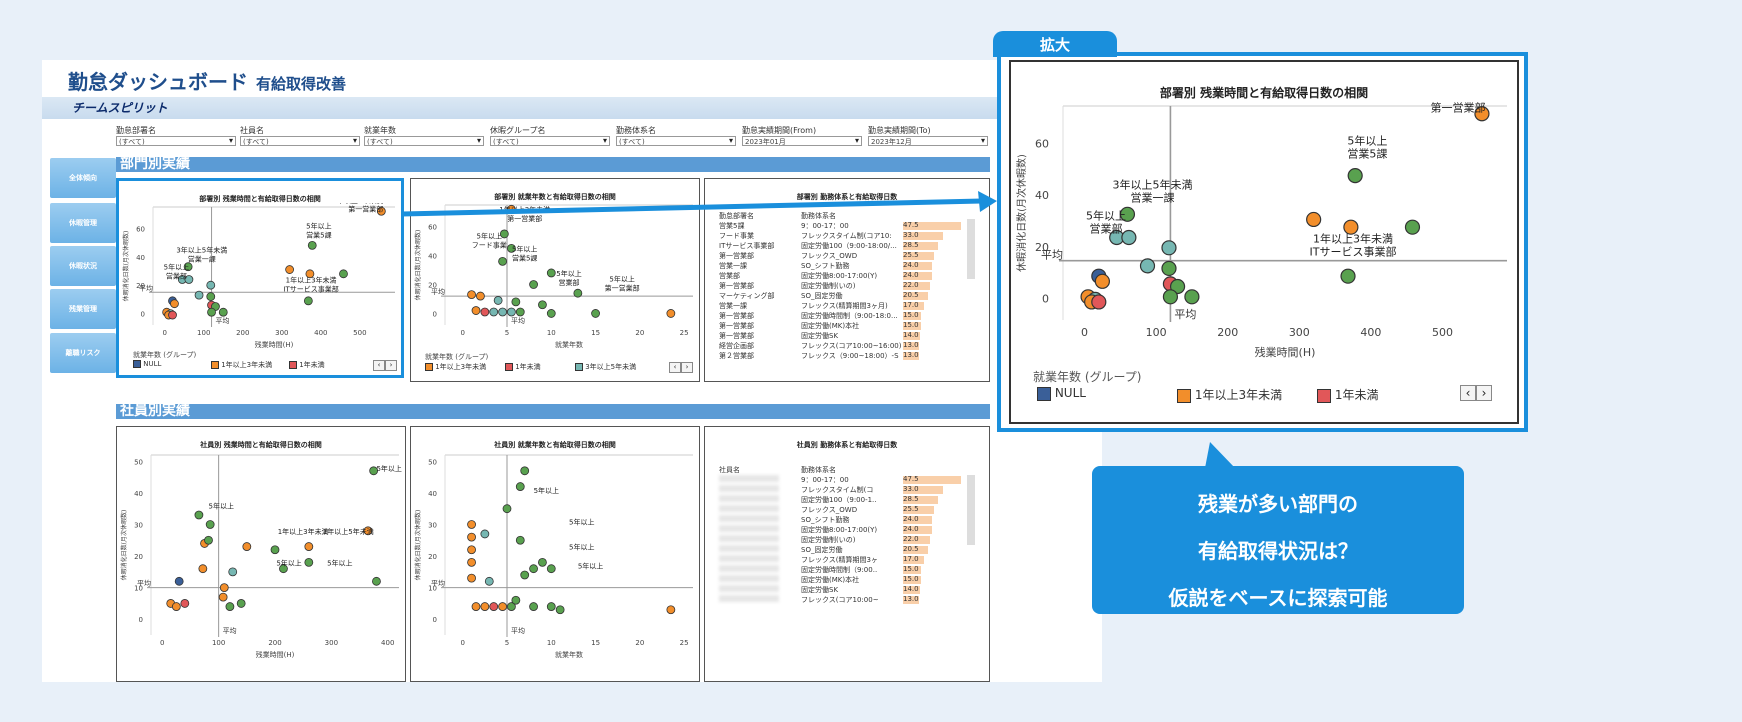  Describe the element at coordinates (572, 108) in the screenshot. I see `brand-bar` at that location.